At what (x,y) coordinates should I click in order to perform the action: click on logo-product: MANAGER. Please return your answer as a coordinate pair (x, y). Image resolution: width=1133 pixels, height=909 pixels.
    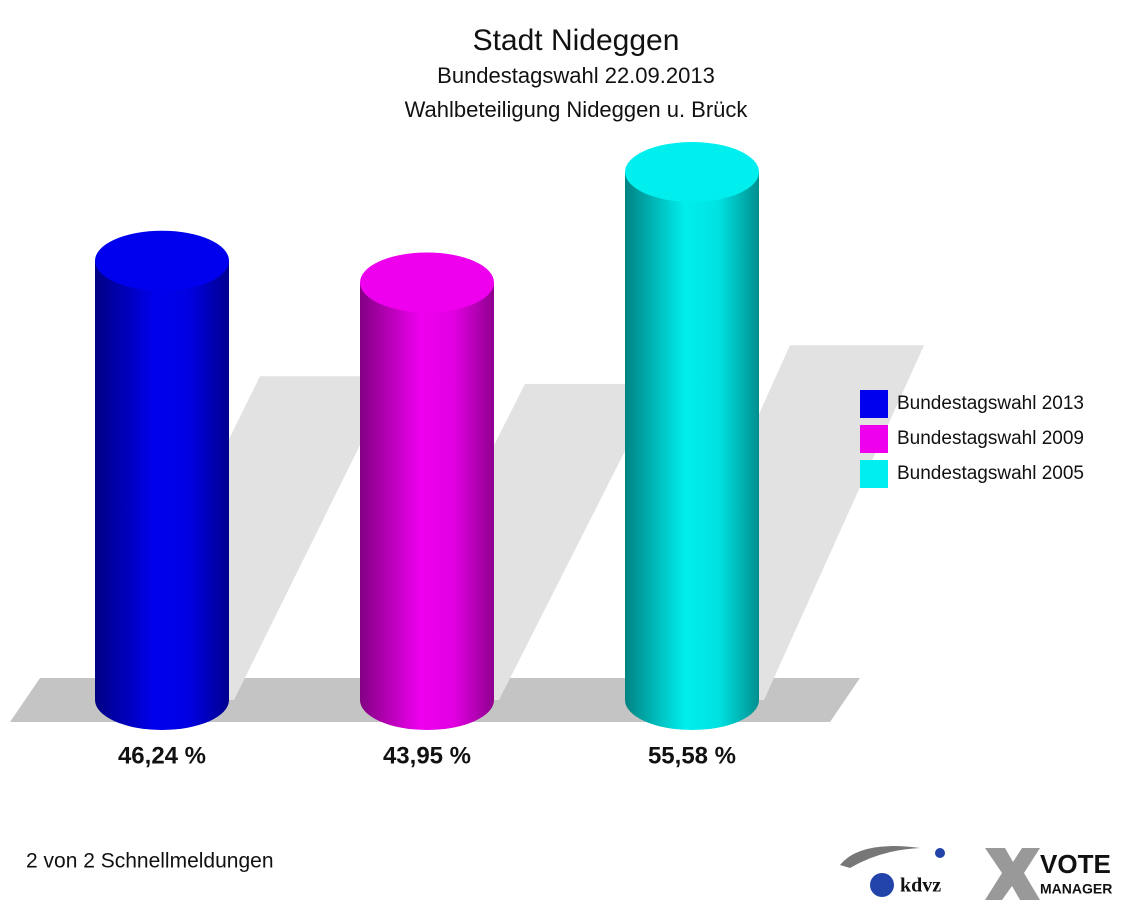
    Looking at the image, I should click on (1076, 889).